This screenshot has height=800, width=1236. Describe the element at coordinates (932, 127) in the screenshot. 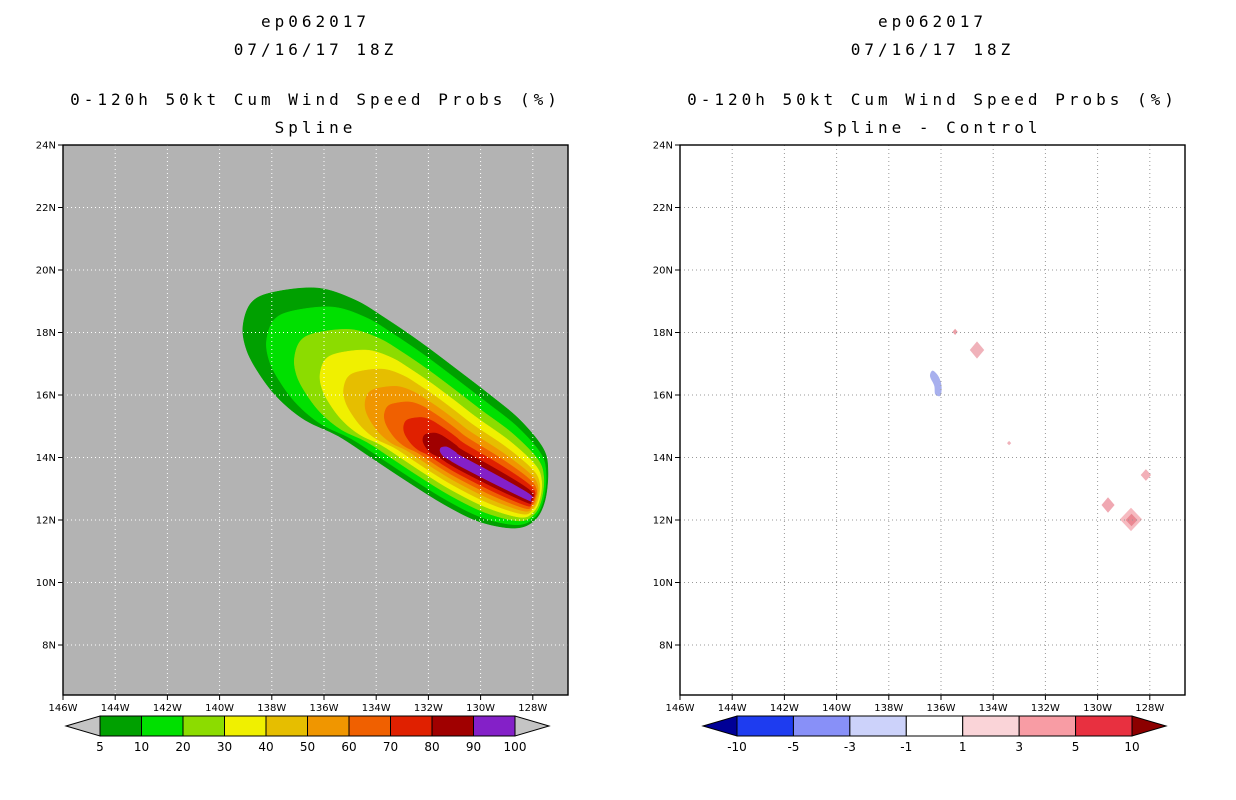

I see `method-label: Spline - Control` at that location.